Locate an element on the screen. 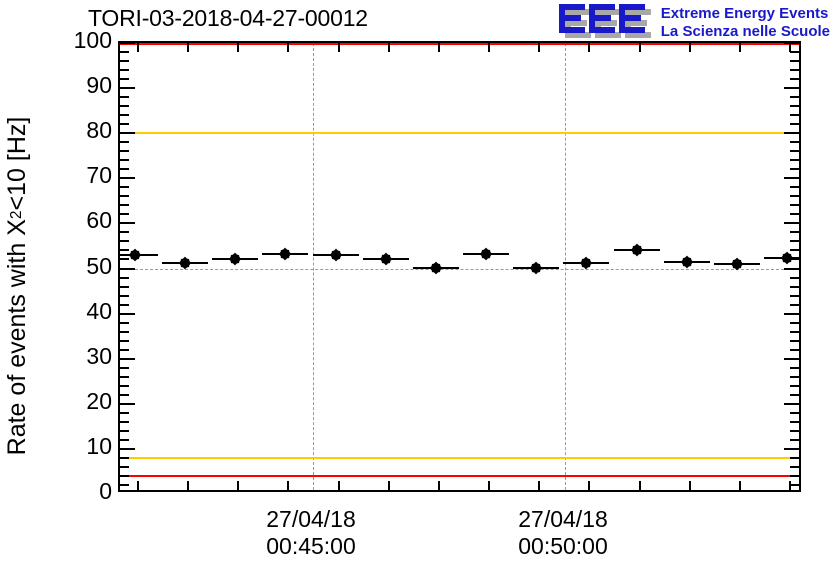 Image resolution: width=836 pixels, height=572 pixels. y-axis-tick-label: 70 is located at coordinates (99, 175).